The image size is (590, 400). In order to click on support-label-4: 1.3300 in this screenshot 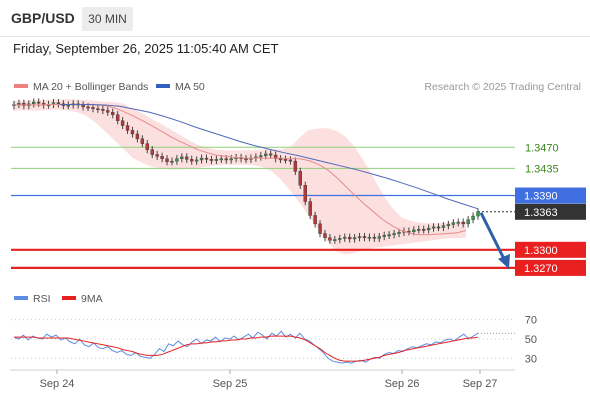, I will do `click(541, 251)`.